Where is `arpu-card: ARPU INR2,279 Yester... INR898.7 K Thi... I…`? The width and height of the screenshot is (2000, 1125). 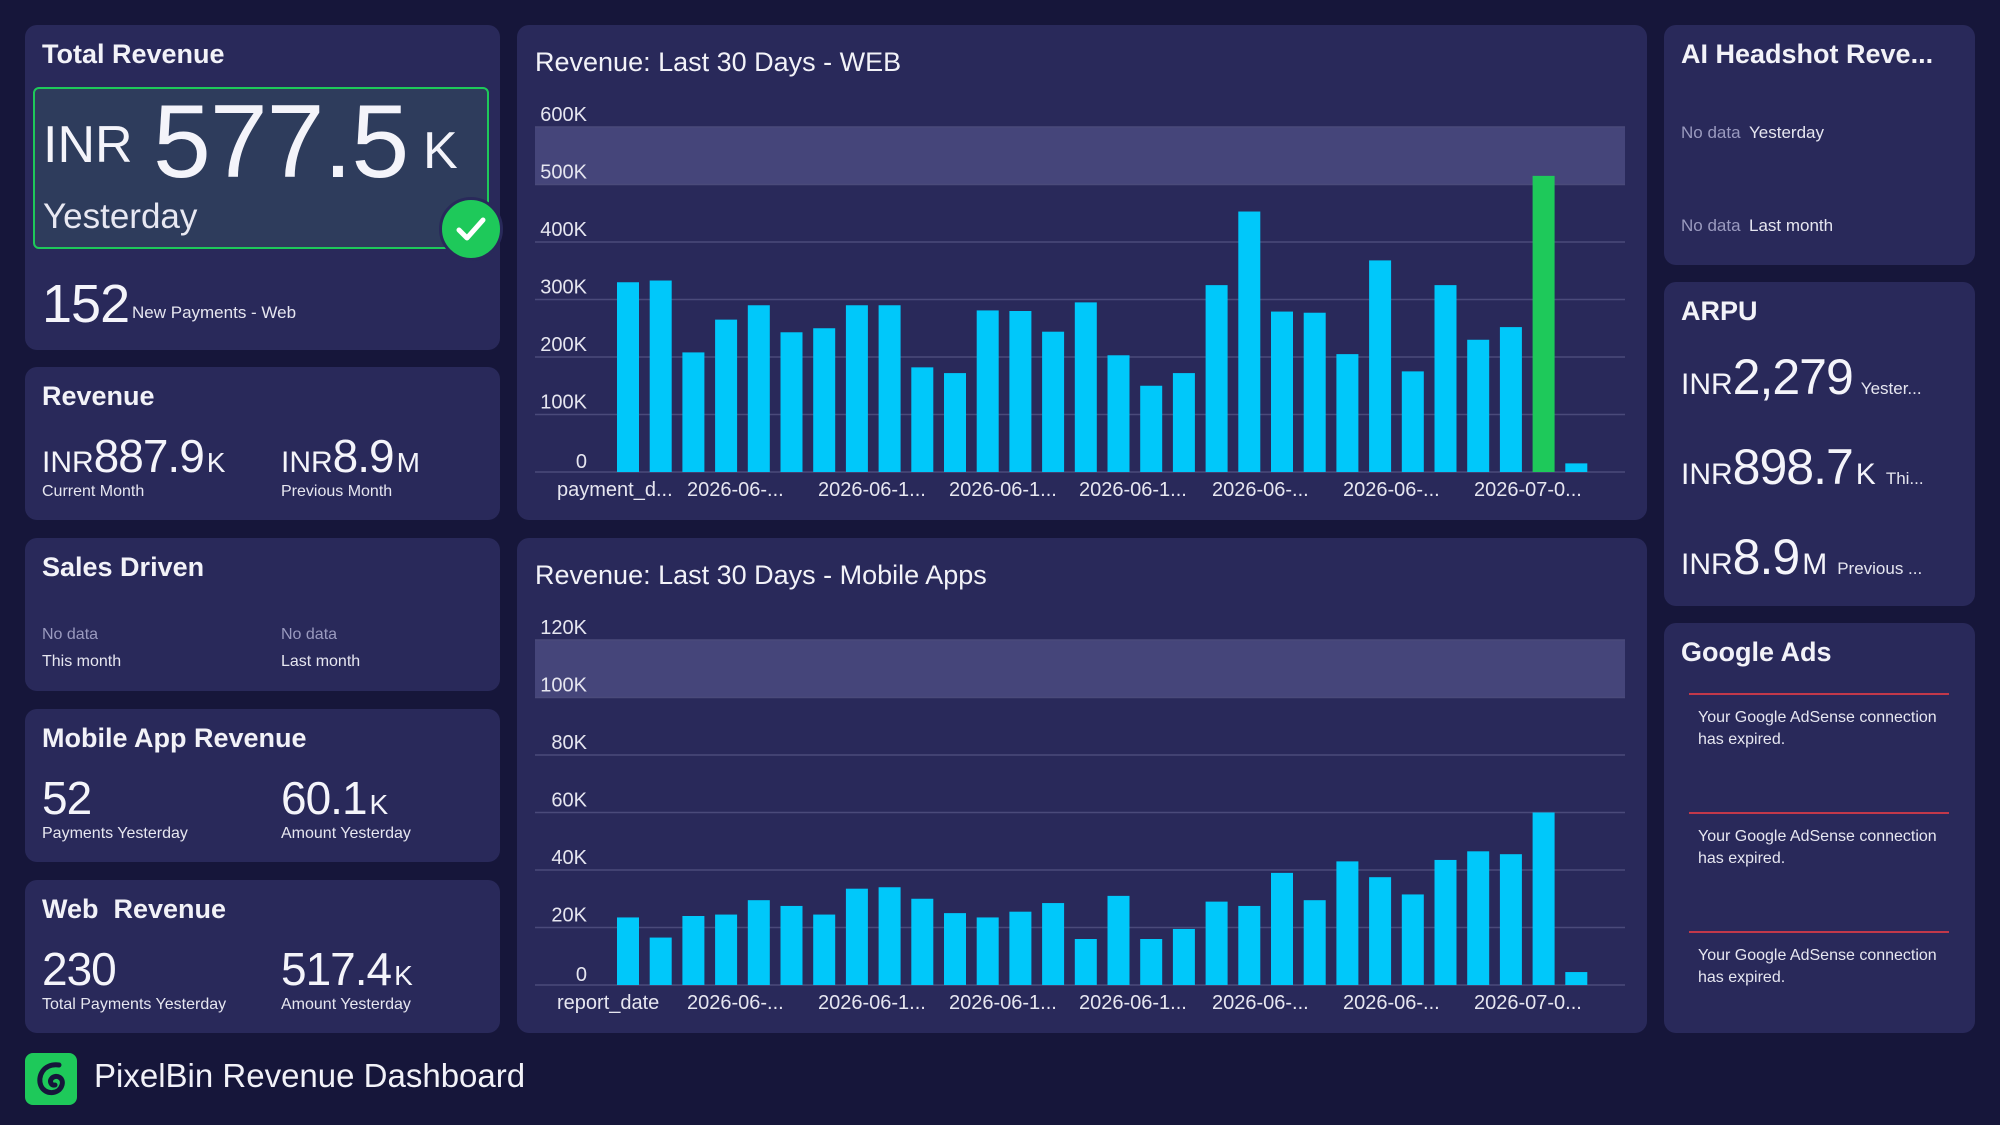
arpu-card: ARPU INR2,279 Yester... INR898.7 K Thi... I… is located at coordinates (1819, 444).